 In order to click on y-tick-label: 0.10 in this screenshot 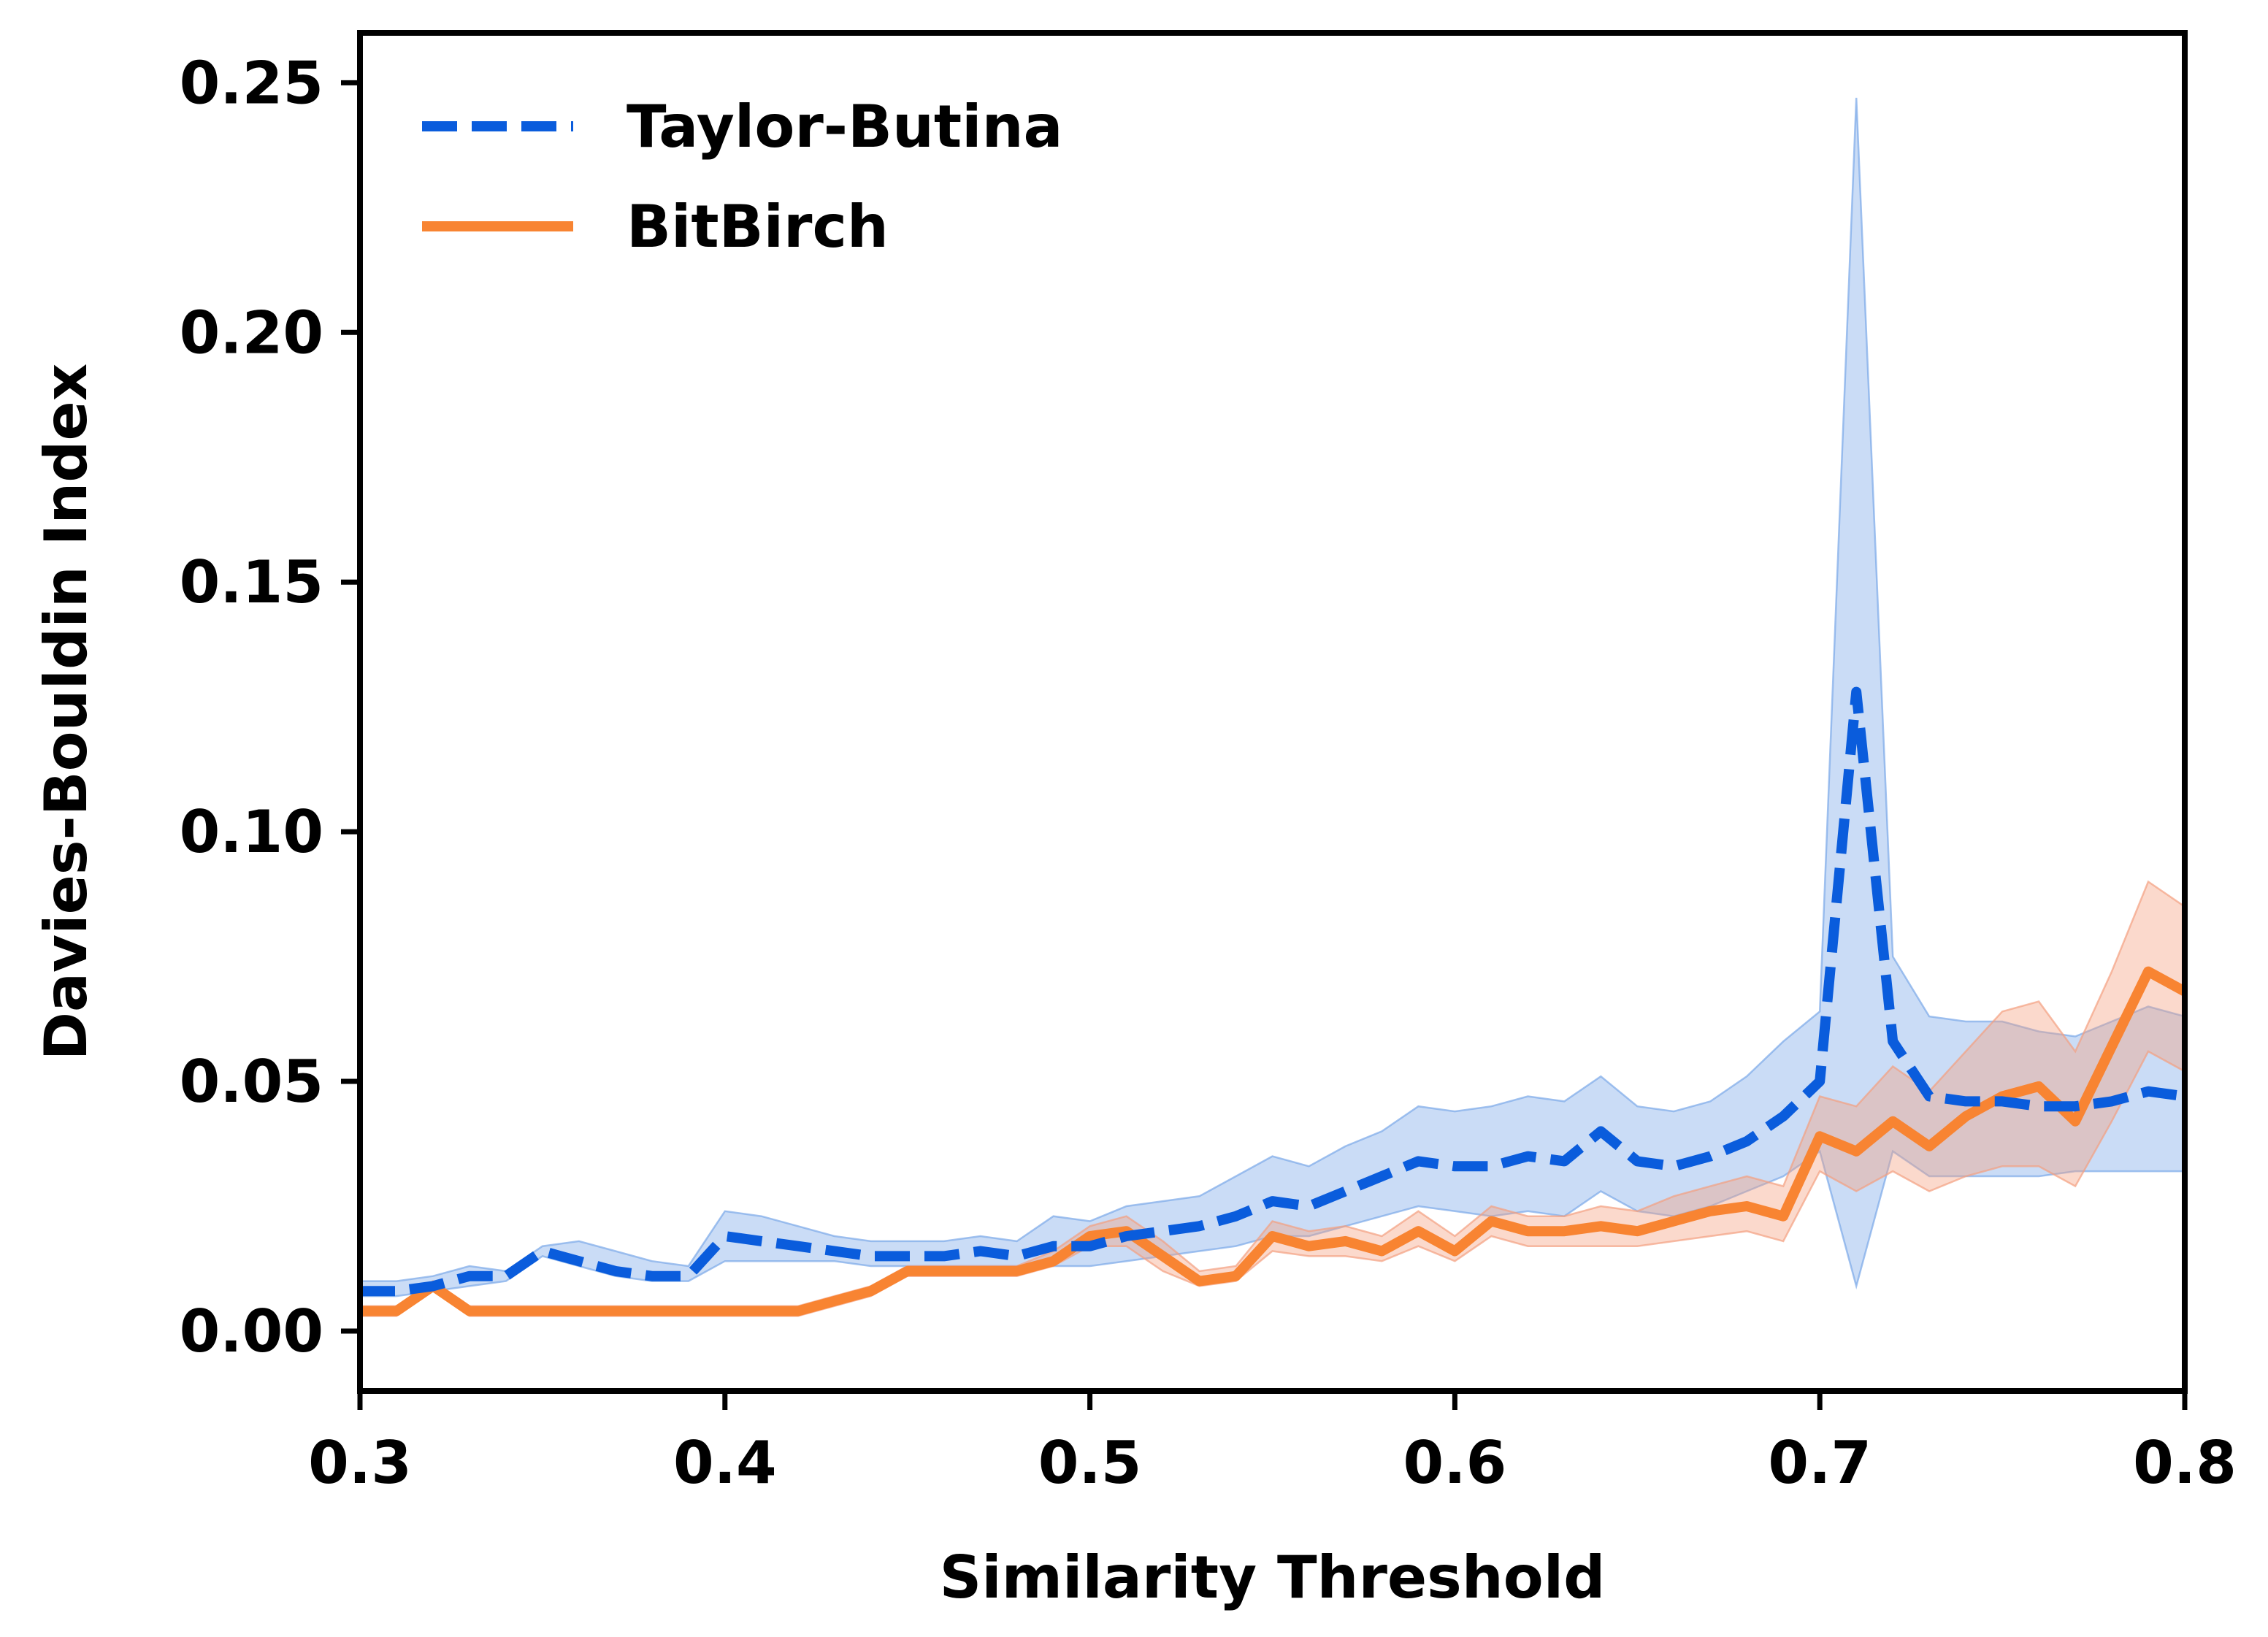, I will do `click(251, 832)`.